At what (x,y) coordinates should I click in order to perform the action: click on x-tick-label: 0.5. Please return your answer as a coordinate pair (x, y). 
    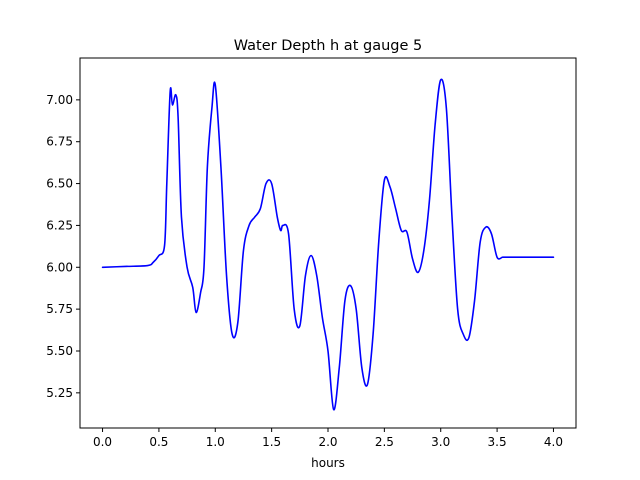
    Looking at the image, I should click on (158, 442).